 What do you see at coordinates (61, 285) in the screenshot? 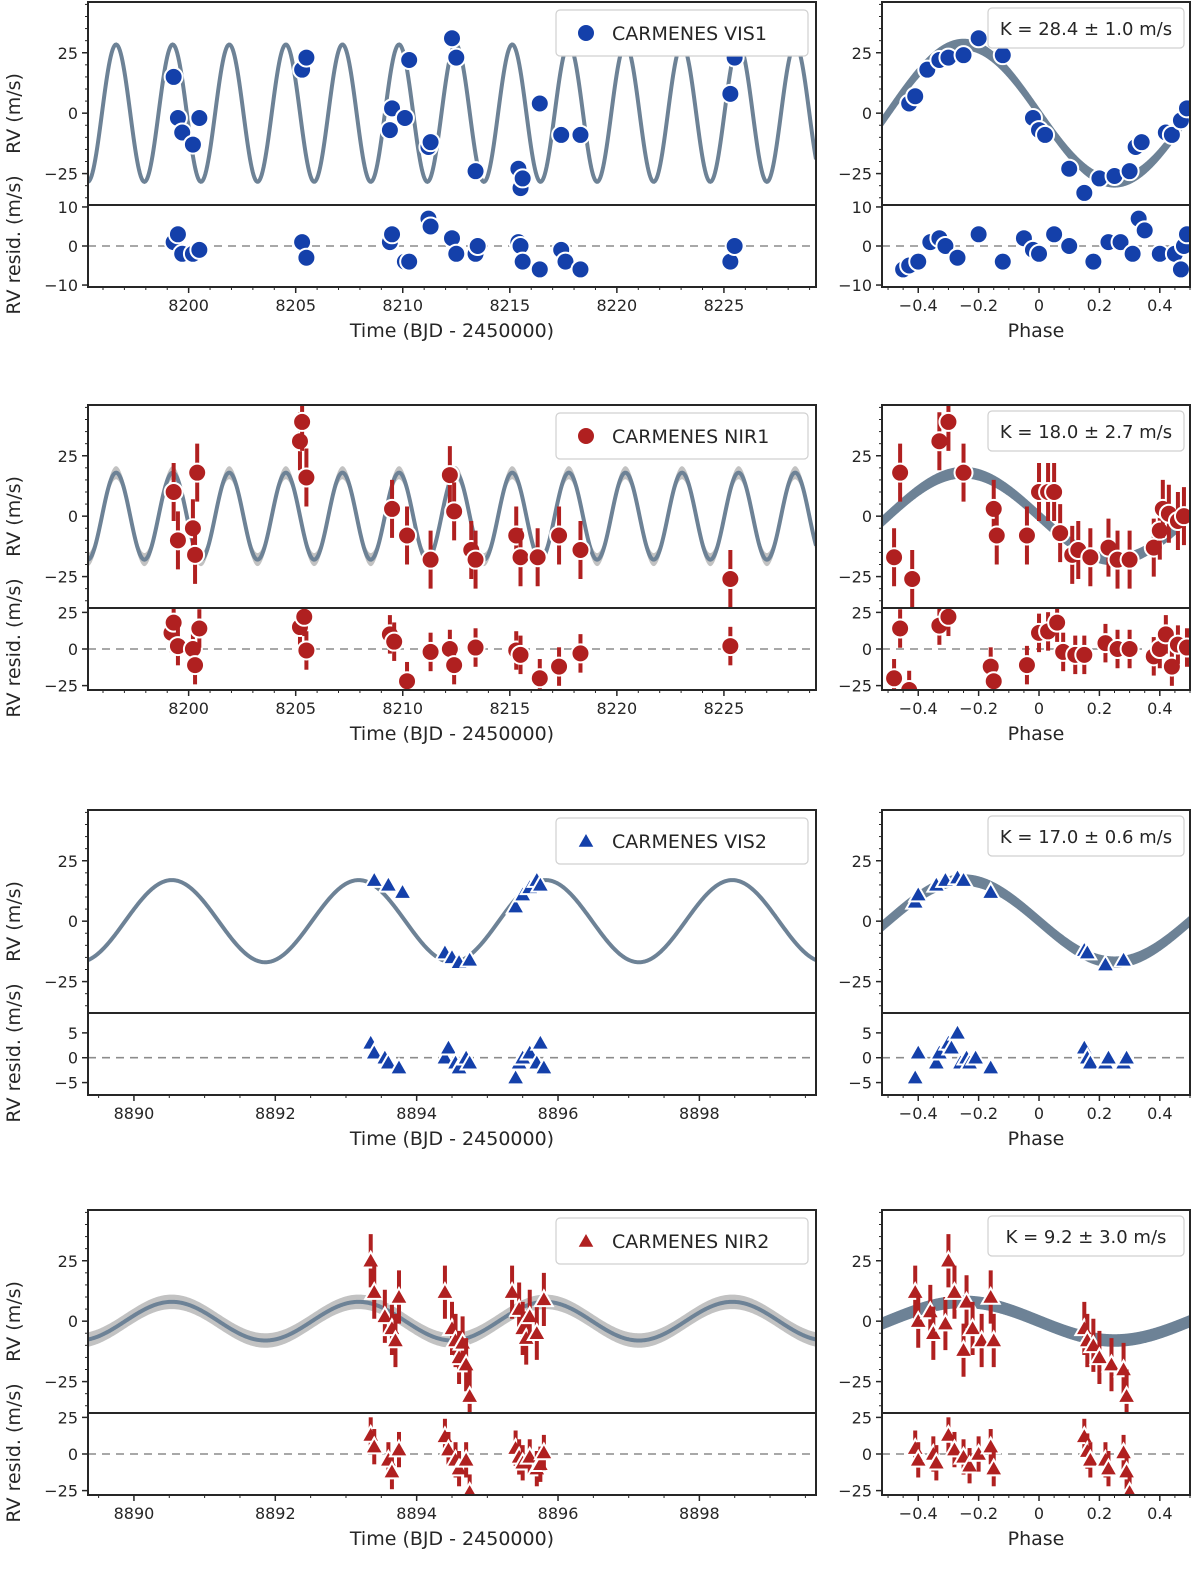
I see `y-tick-label: −10` at bounding box center [61, 285].